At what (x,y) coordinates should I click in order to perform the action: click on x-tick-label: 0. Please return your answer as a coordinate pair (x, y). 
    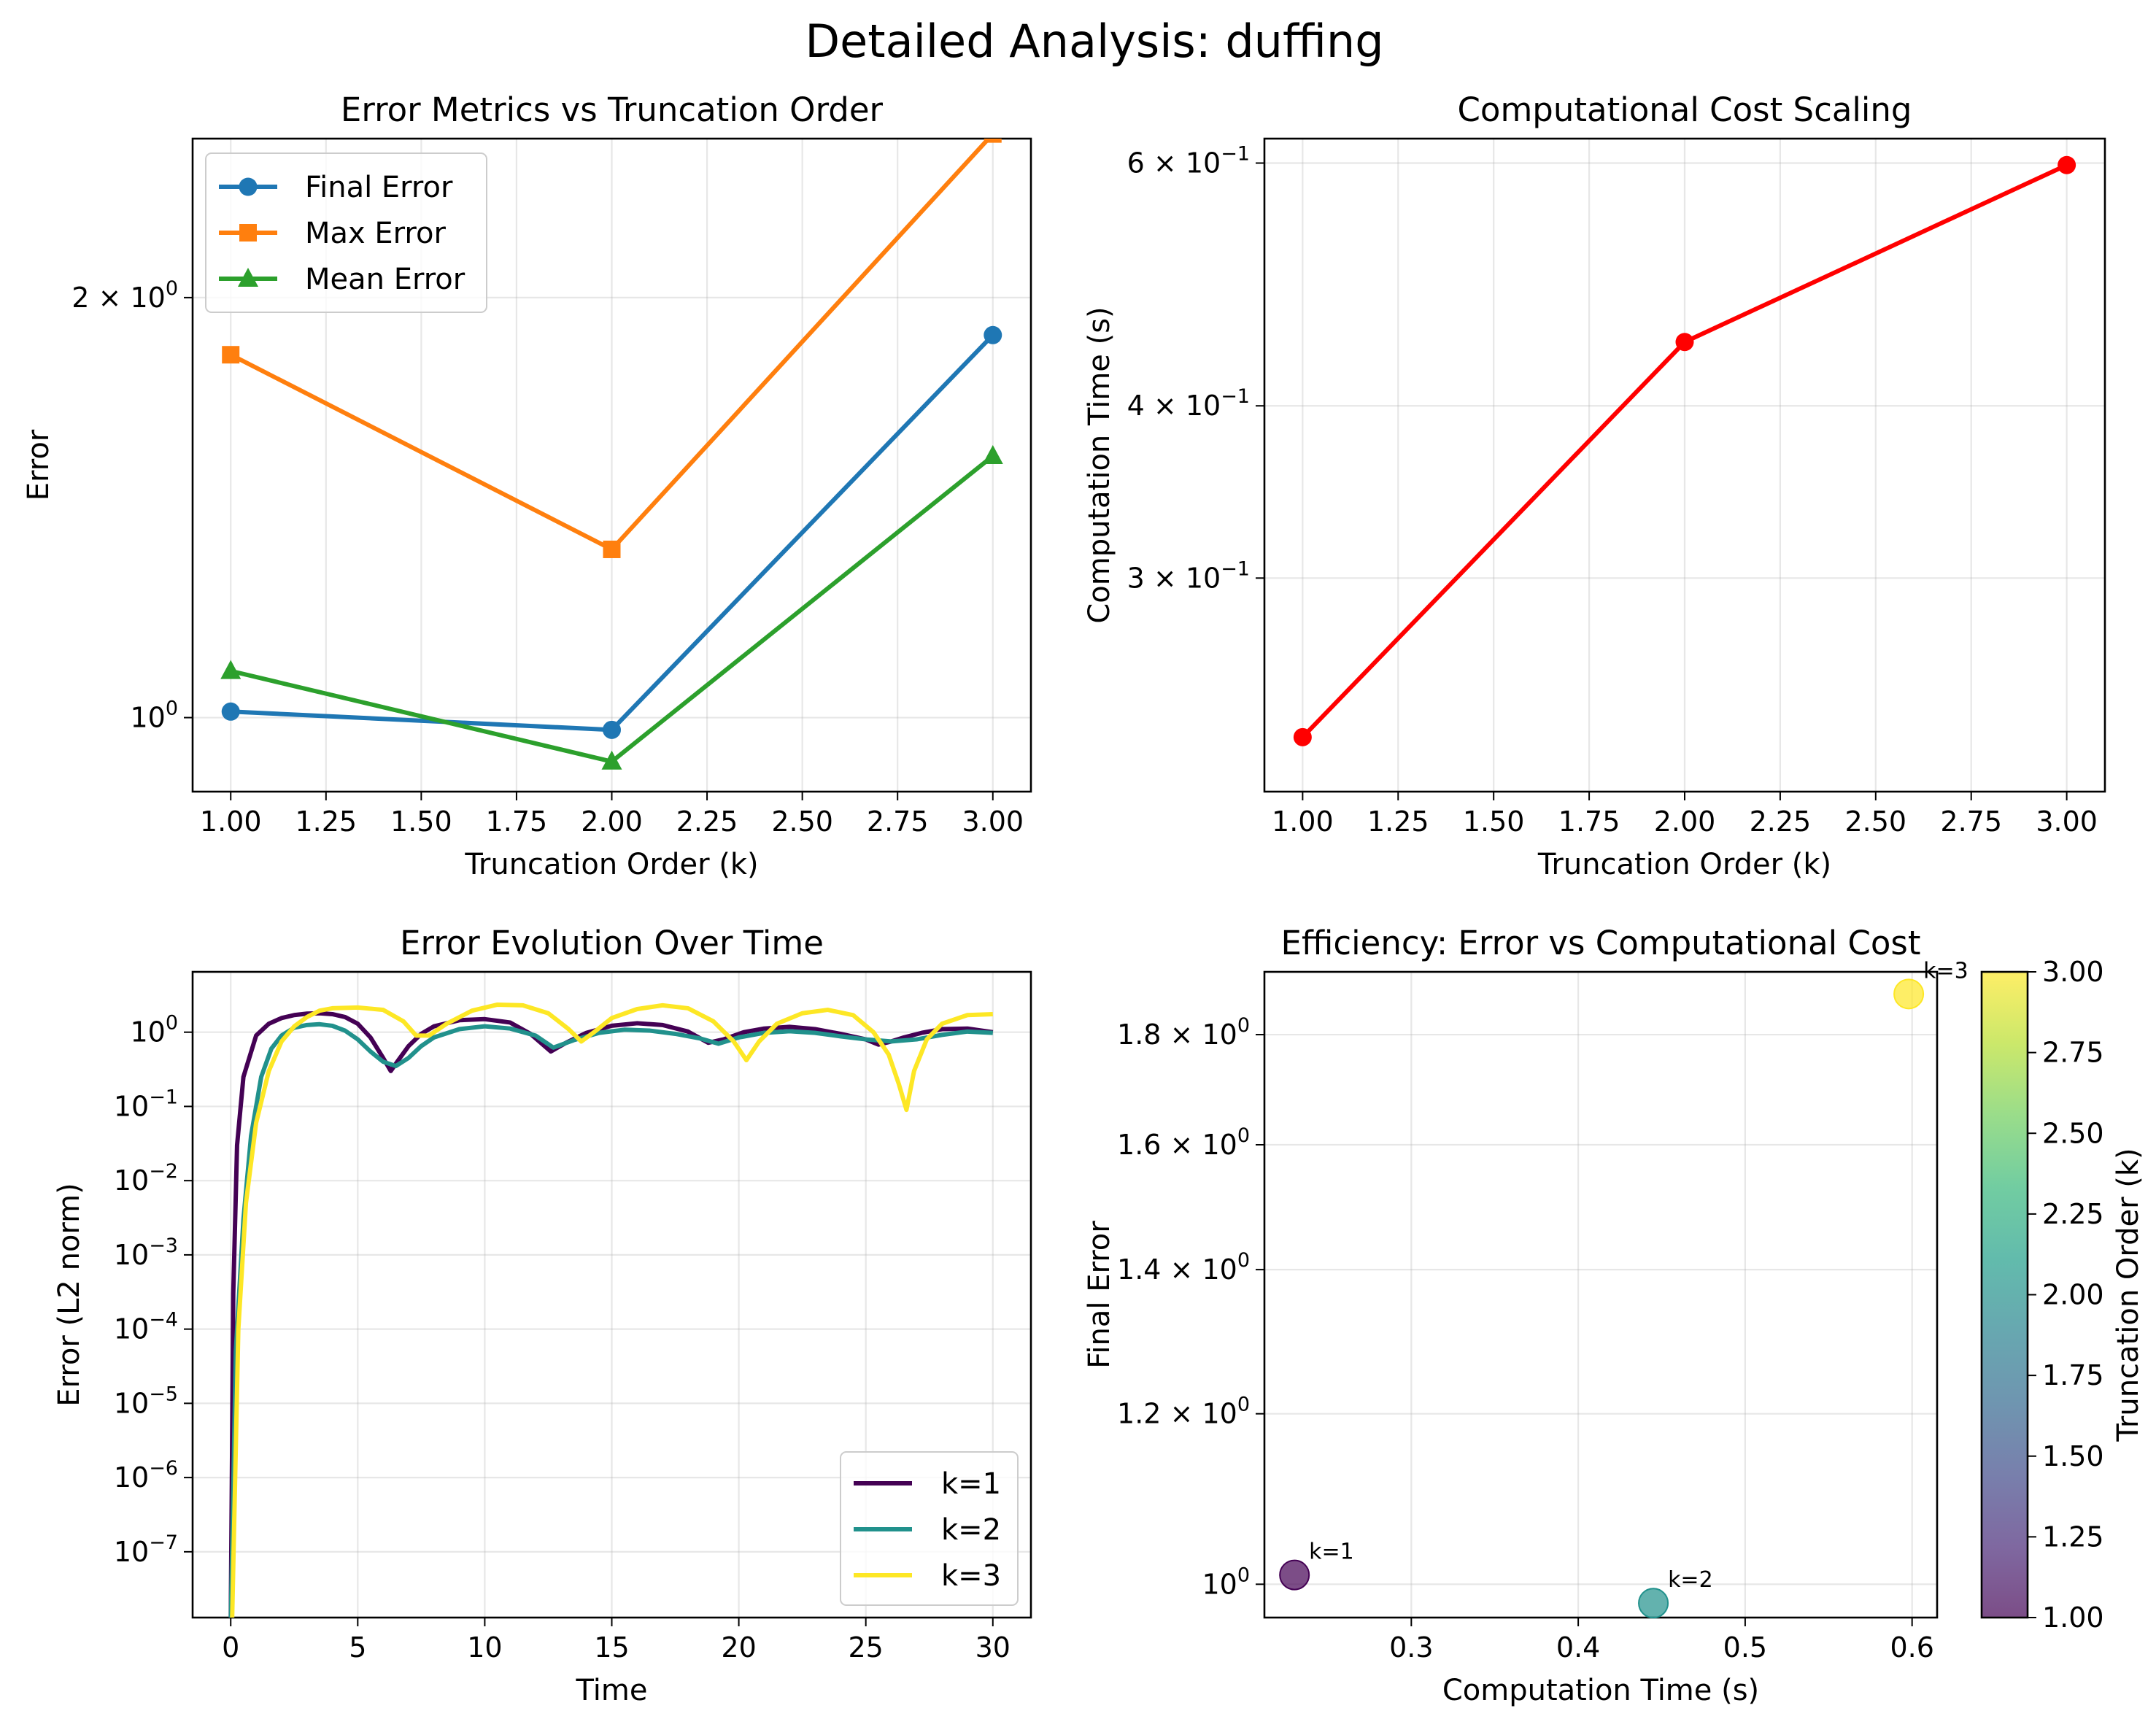
    Looking at the image, I should click on (230, 1648).